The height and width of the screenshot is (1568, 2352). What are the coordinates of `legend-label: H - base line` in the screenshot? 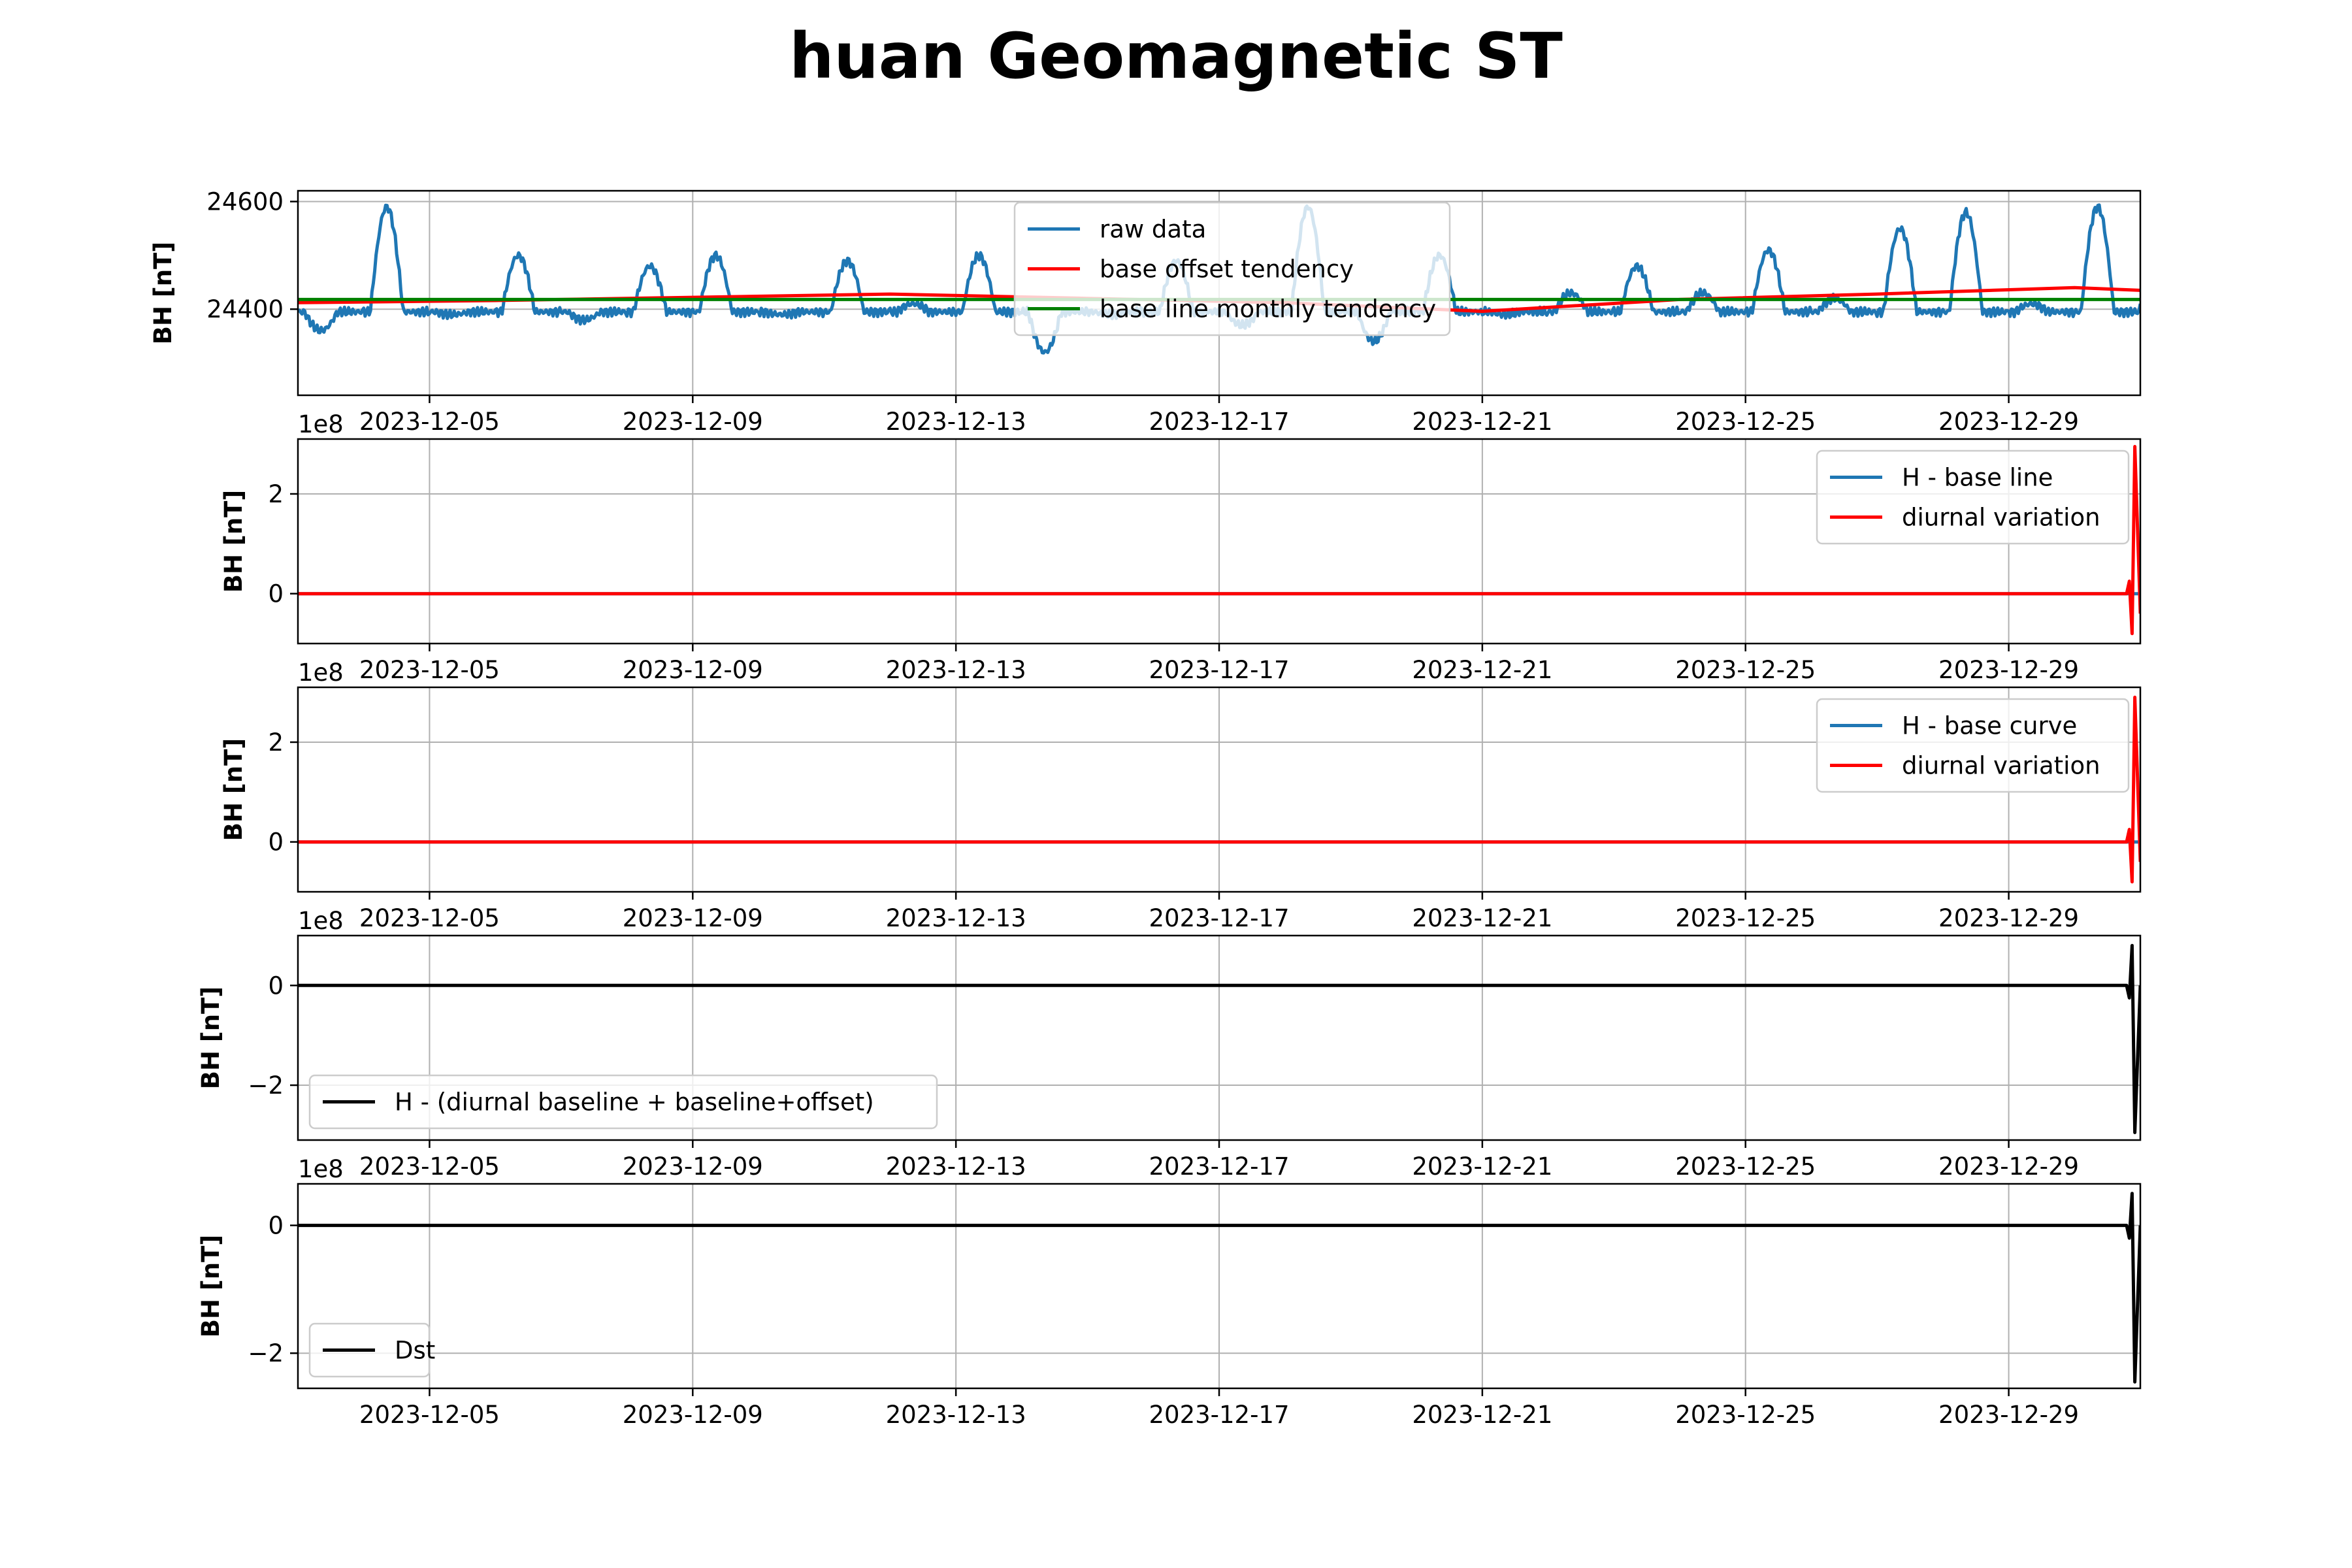 It's located at (1977, 478).